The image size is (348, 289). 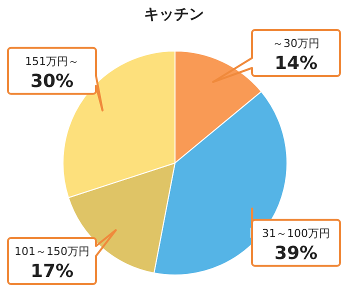 I want to click on slice-label: ～30万円, so click(x=296, y=43).